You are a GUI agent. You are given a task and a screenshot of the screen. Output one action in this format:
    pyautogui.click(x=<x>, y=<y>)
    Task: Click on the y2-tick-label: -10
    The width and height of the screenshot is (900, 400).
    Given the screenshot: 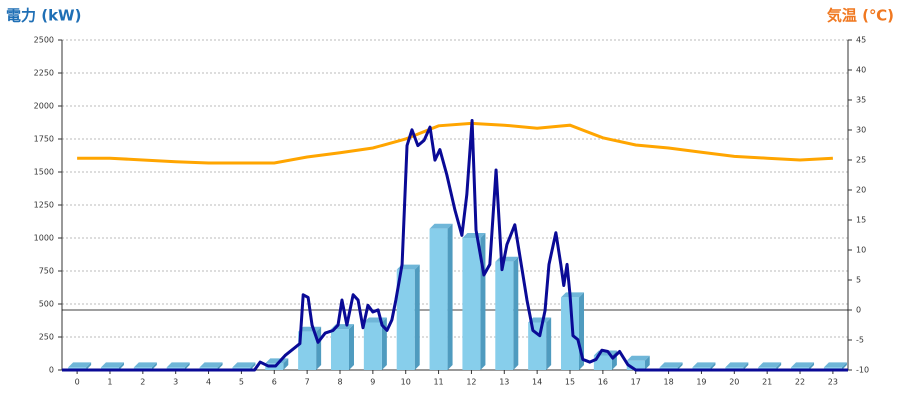 What is the action you would take?
    pyautogui.click(x=862, y=370)
    